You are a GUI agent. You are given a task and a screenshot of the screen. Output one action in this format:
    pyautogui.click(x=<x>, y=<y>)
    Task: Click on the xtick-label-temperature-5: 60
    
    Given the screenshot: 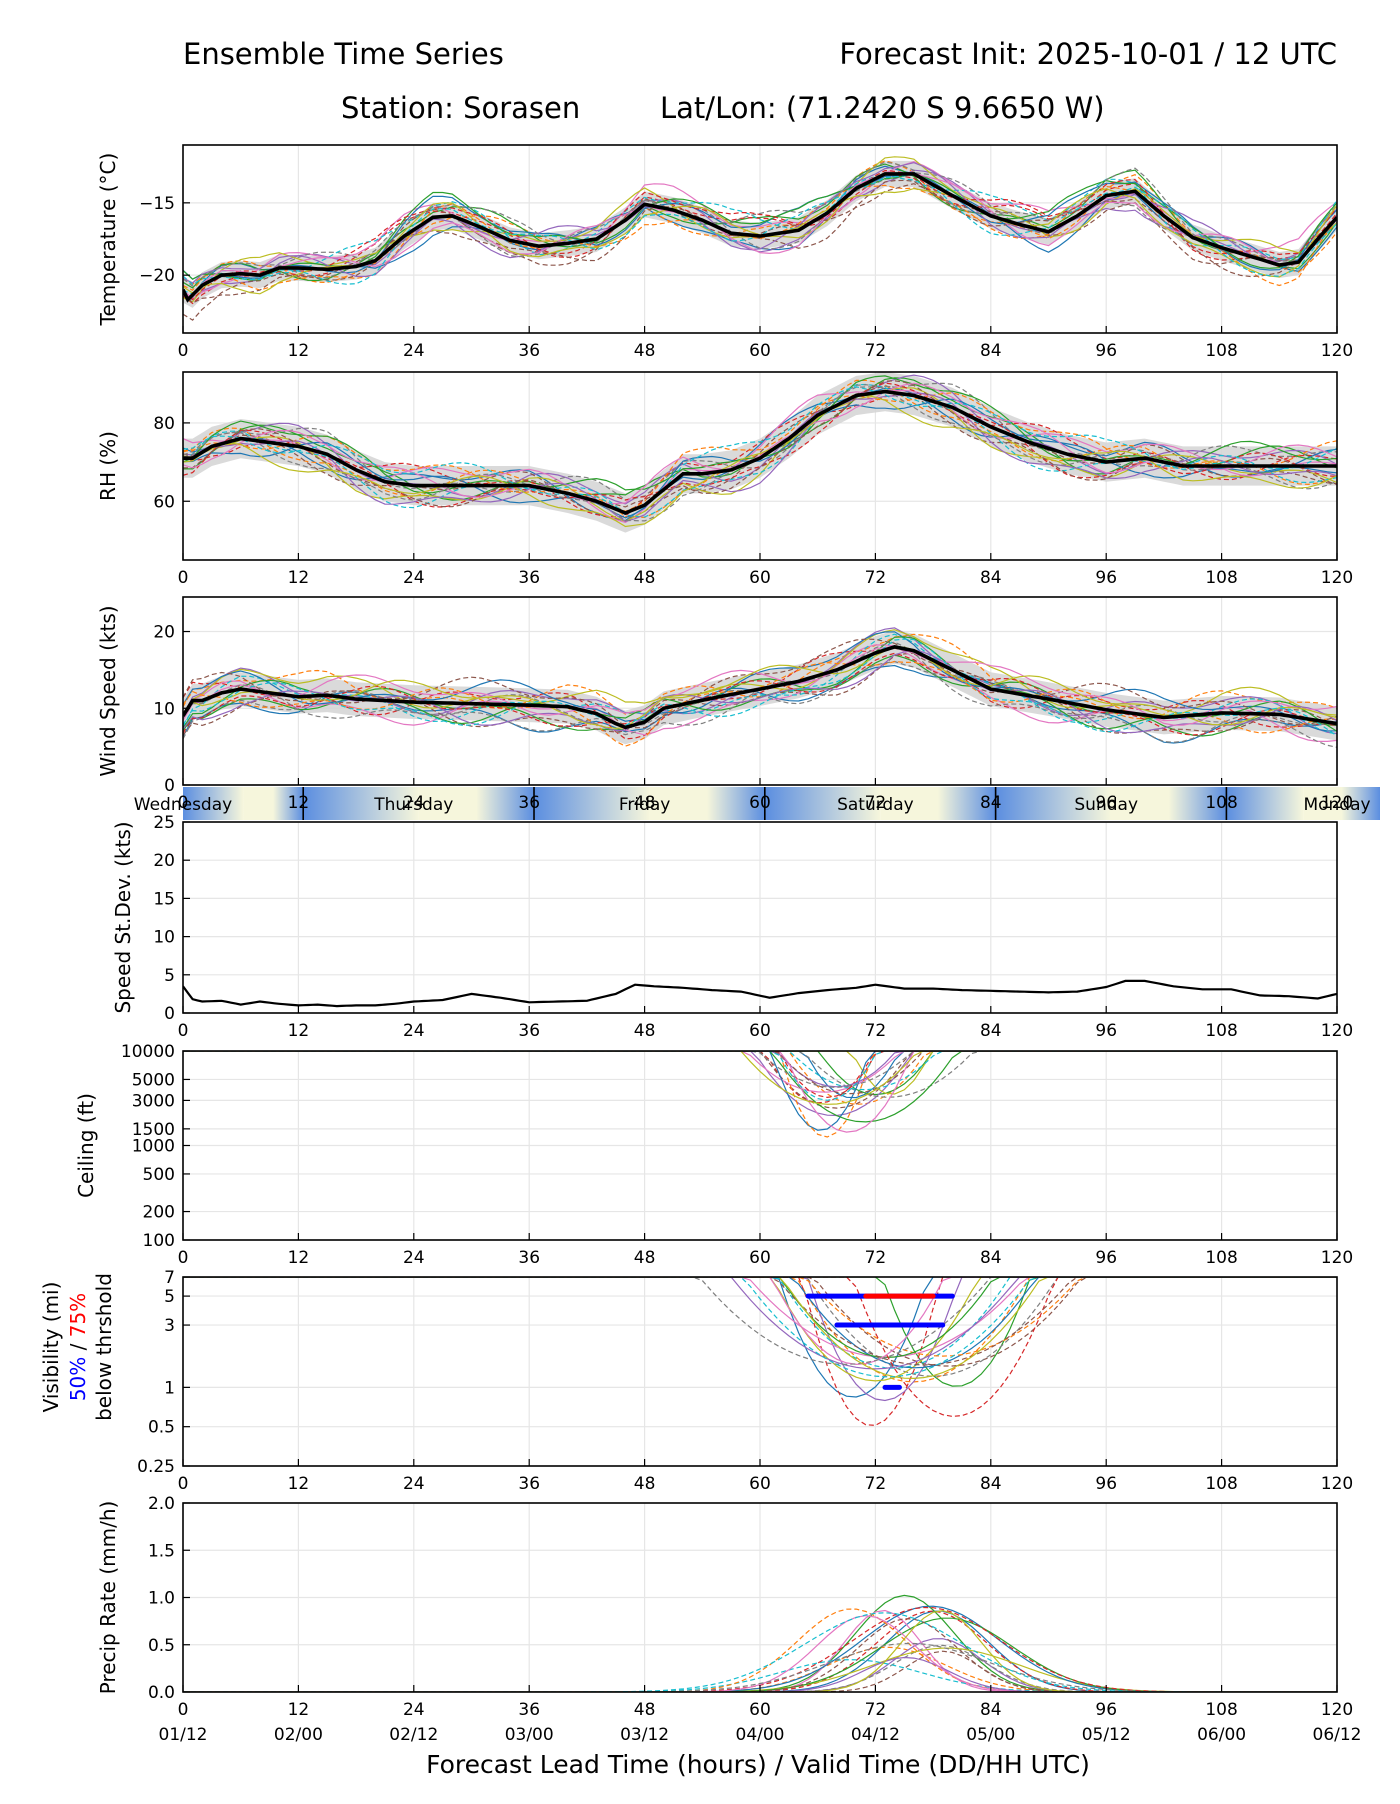 What is the action you would take?
    pyautogui.click(x=760, y=351)
    